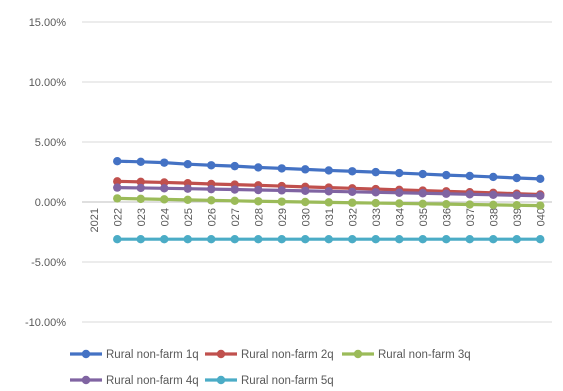 Image resolution: width=563 pixels, height=391 pixels. I want to click on x-tick-label: 040, so click(541, 217).